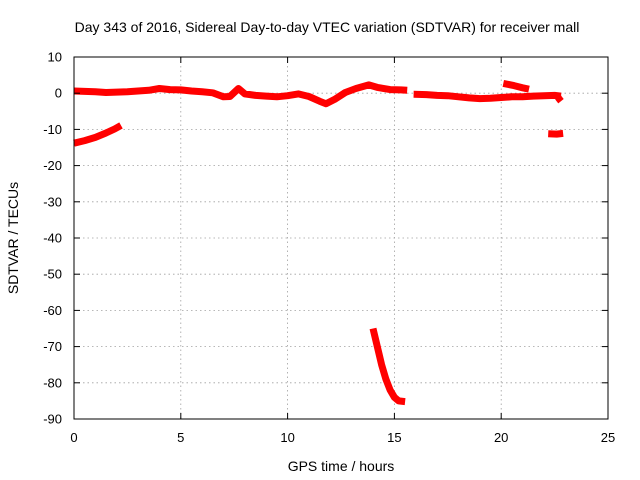  What do you see at coordinates (52, 201) in the screenshot?
I see `y-tick-label: -30` at bounding box center [52, 201].